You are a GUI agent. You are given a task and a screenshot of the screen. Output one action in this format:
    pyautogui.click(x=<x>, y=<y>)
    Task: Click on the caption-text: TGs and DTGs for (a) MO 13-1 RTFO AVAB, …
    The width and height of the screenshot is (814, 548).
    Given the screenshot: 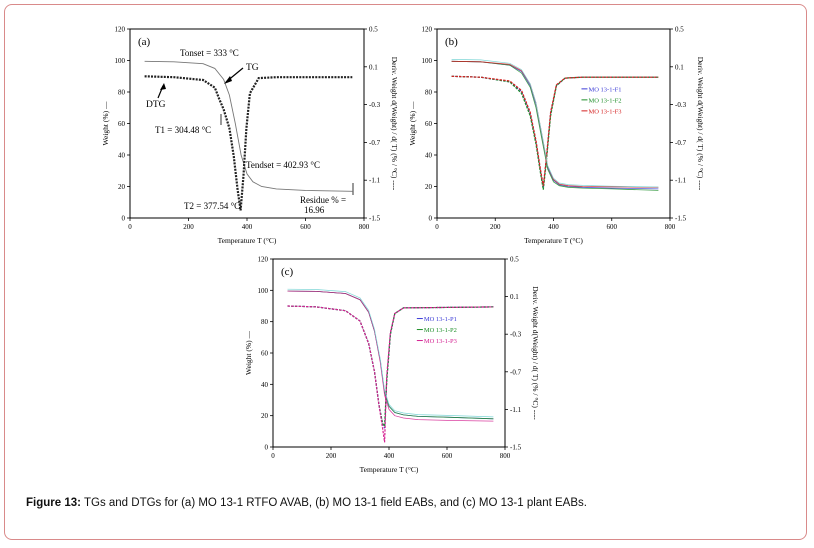 What is the action you would take?
    pyautogui.click(x=335, y=503)
    